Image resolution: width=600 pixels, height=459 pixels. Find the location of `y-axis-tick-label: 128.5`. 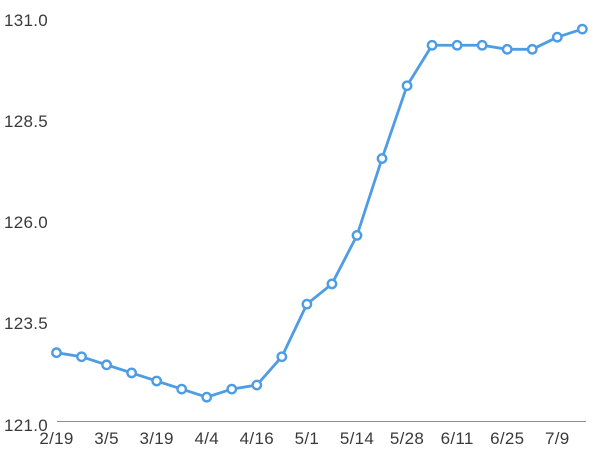

y-axis-tick-label: 128.5 is located at coordinates (25, 122).